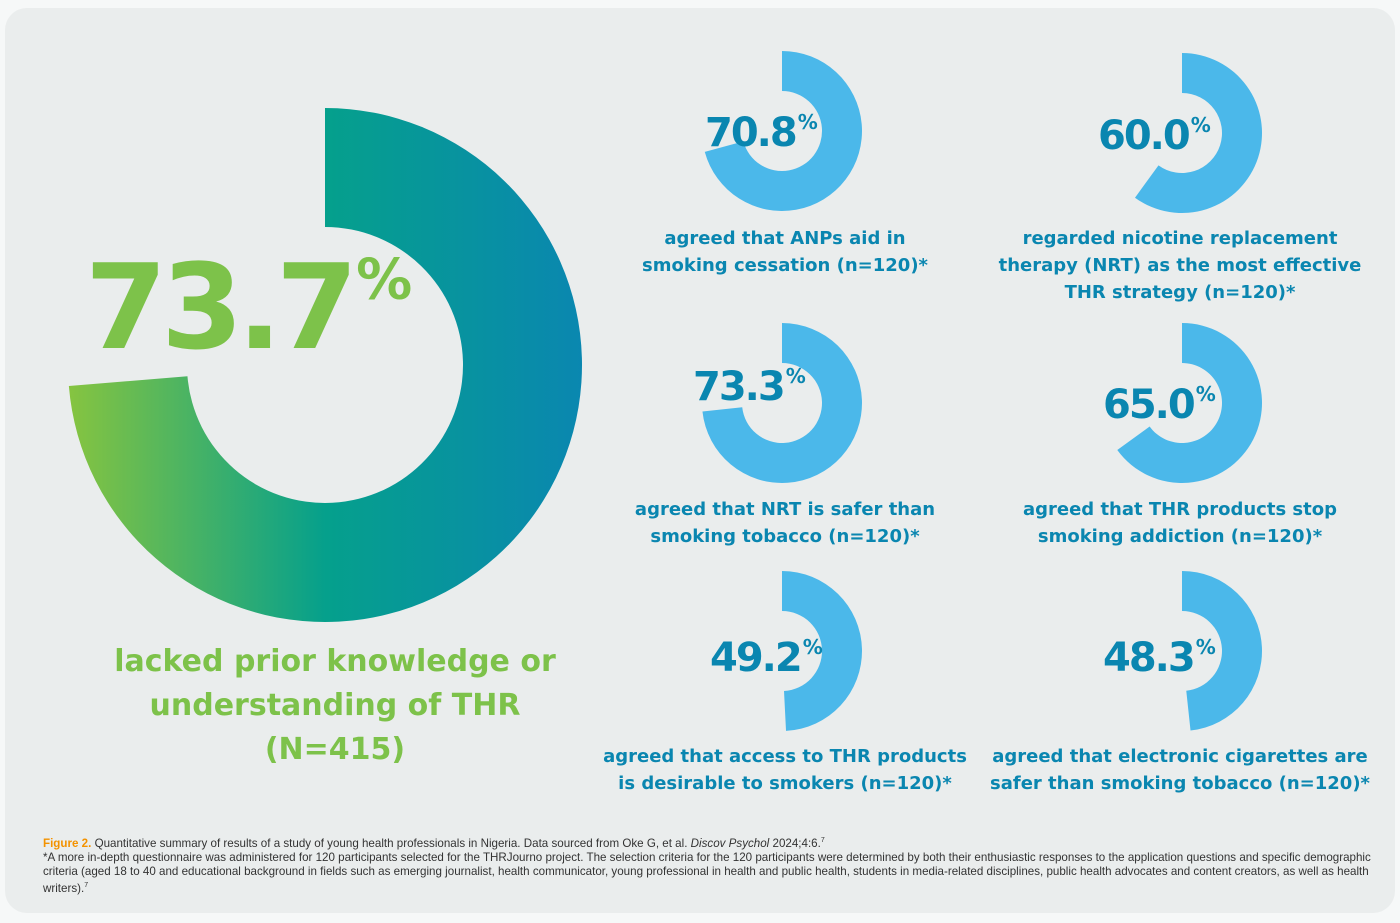  Describe the element at coordinates (785, 238) in the screenshot. I see `caption-line: agreed that ANPs aid in` at that location.